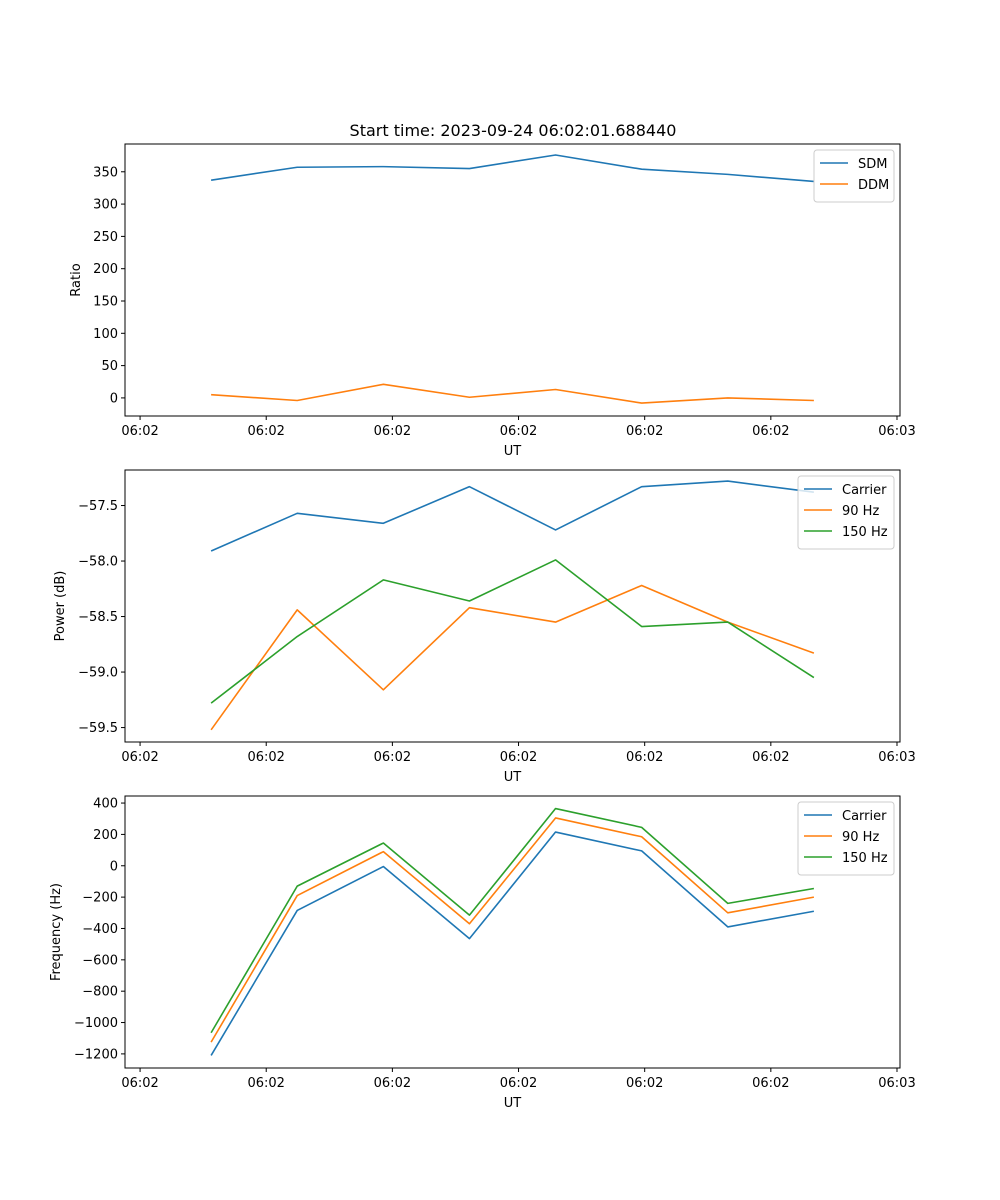  I want to click on y-tick-label: 150, so click(105, 301).